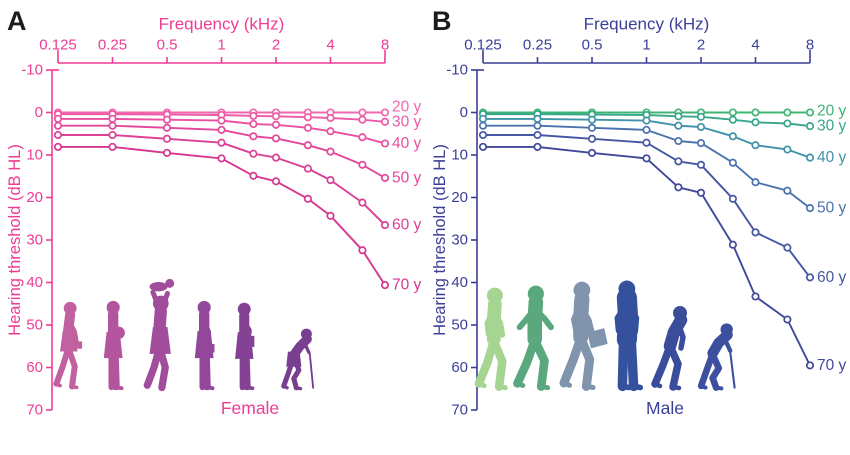  I want to click on series-label-30y: 30 y, so click(407, 121).